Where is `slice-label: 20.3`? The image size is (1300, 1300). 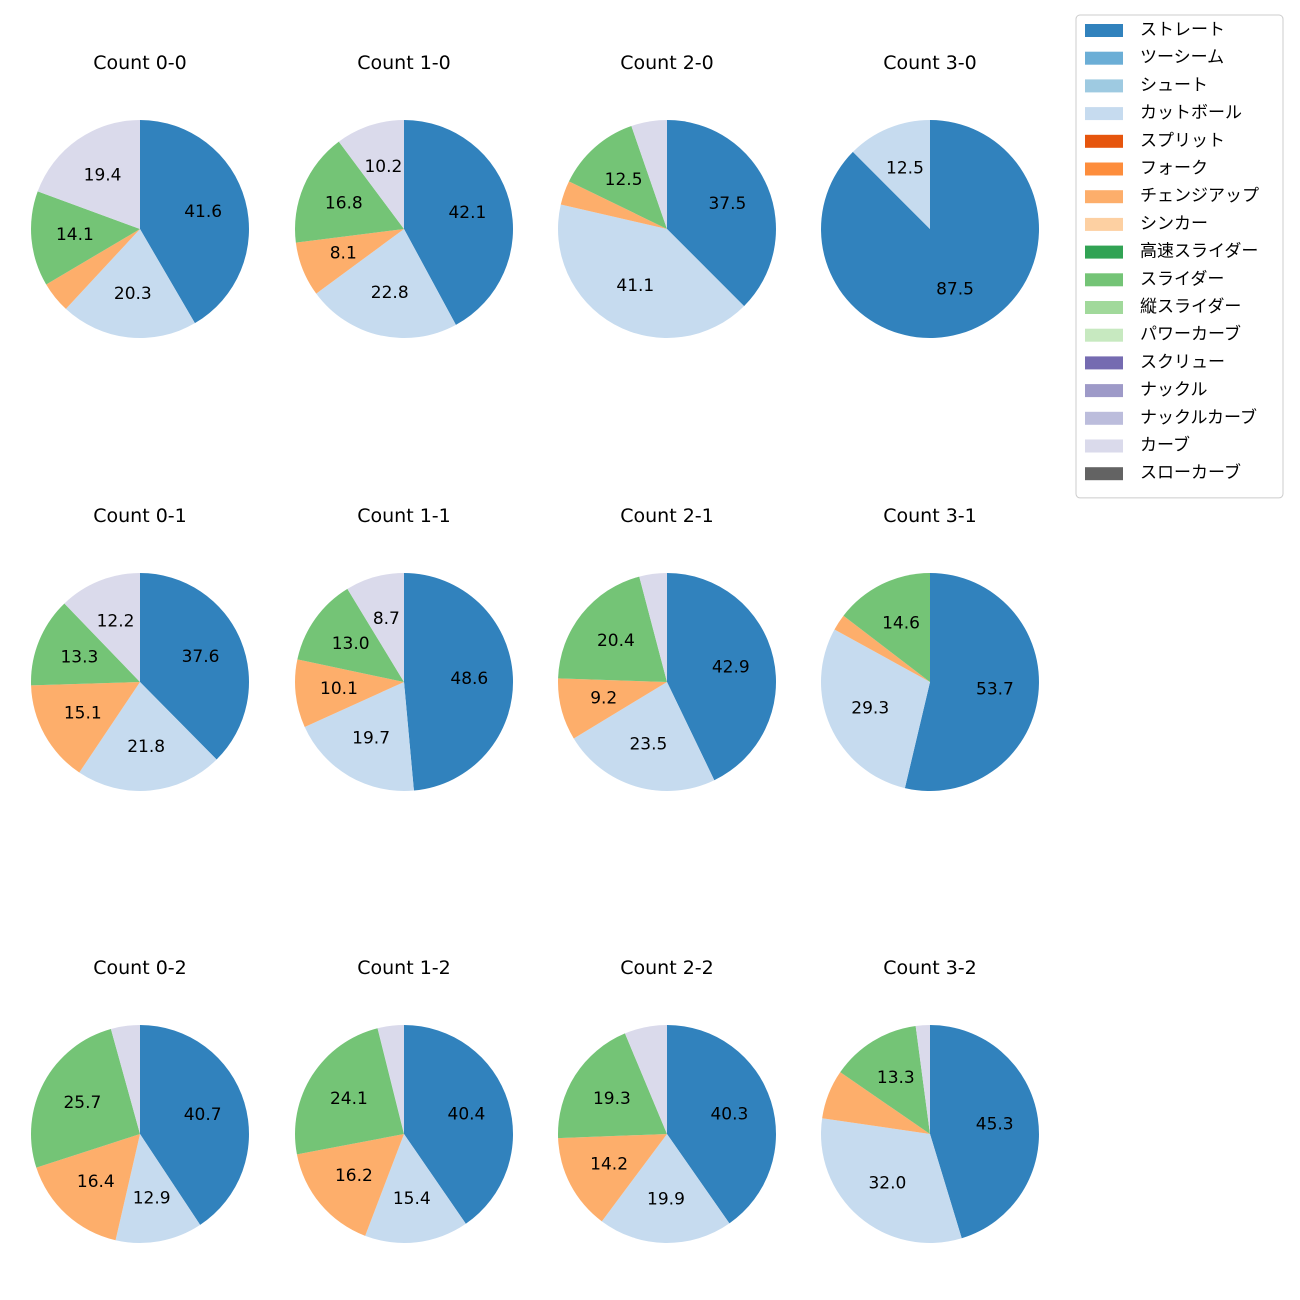
slice-label: 20.3 is located at coordinates (133, 294).